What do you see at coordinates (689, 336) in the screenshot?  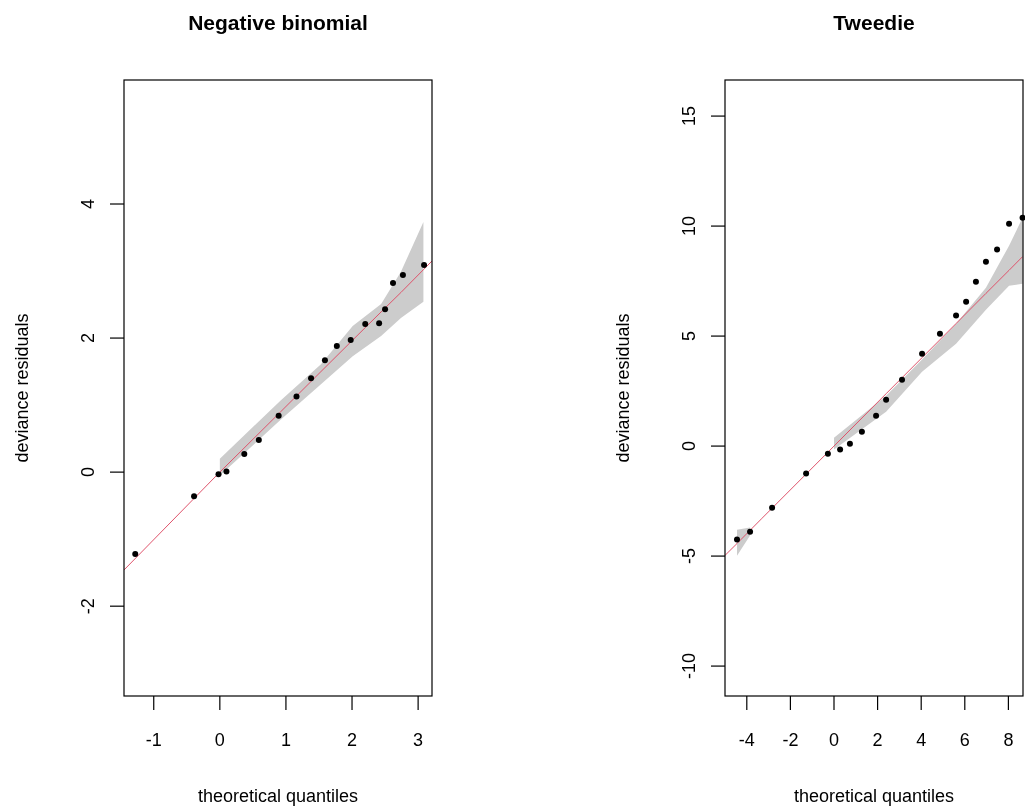 I see `y-tick-label: 5` at bounding box center [689, 336].